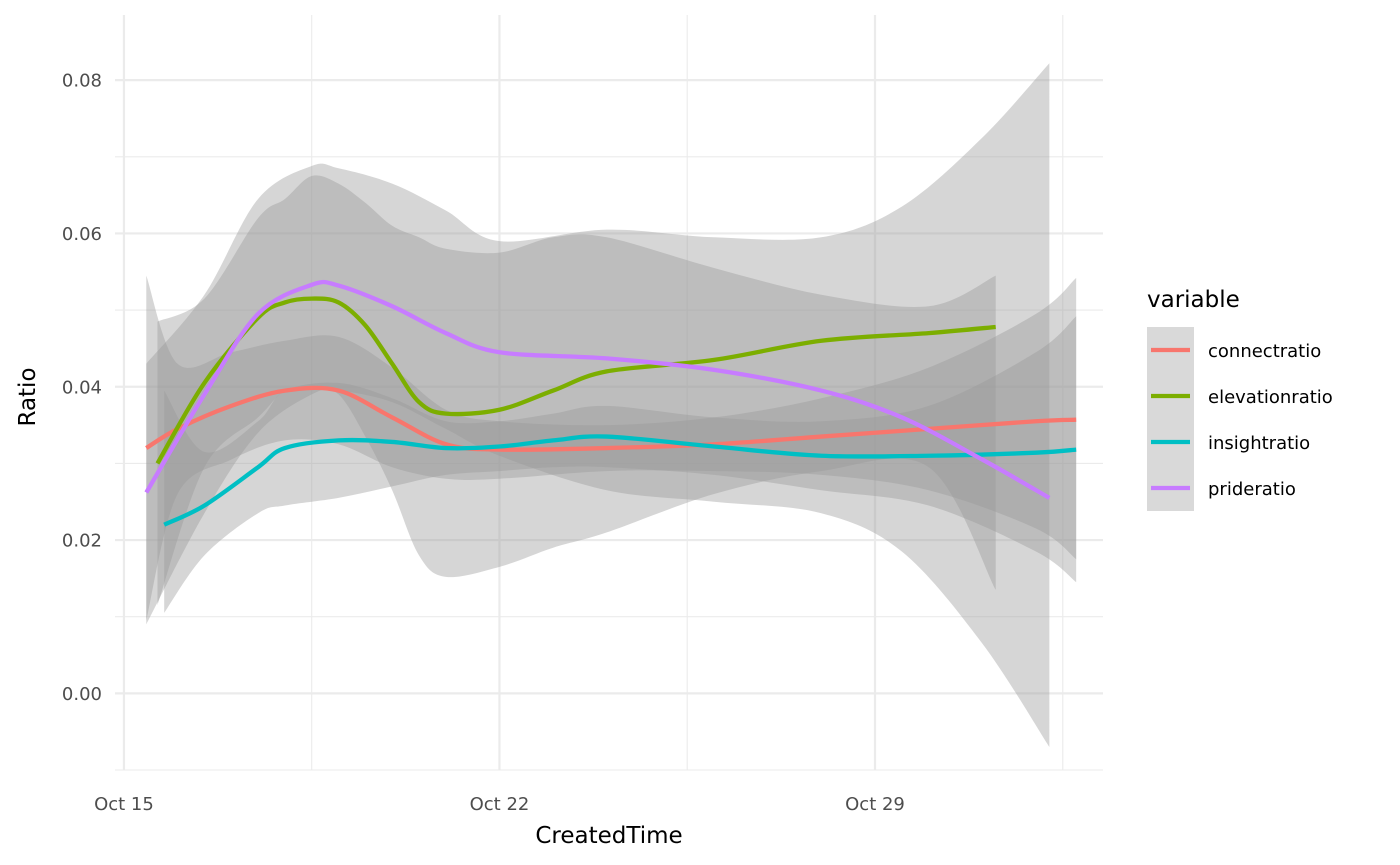 The height and width of the screenshot is (865, 1400). What do you see at coordinates (1264, 351) in the screenshot?
I see `legend-label: connectratio` at bounding box center [1264, 351].